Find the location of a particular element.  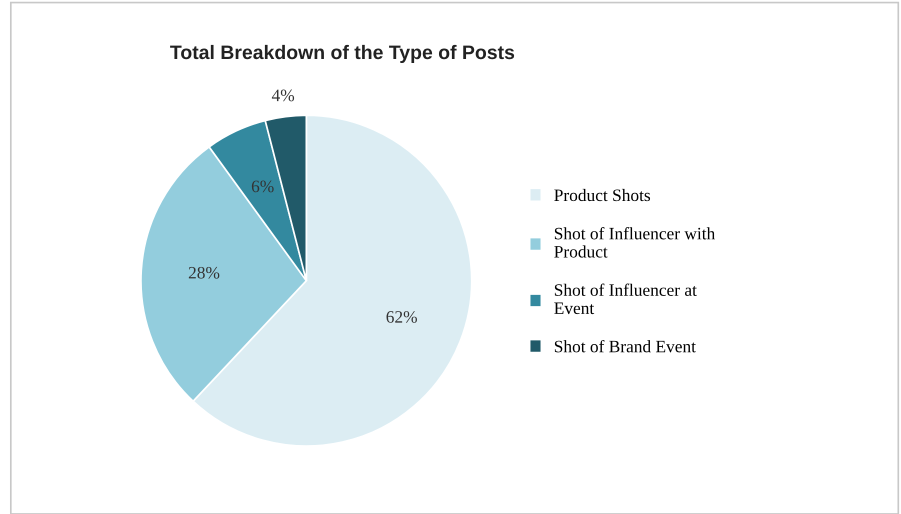

data-label: 4% is located at coordinates (283, 96).